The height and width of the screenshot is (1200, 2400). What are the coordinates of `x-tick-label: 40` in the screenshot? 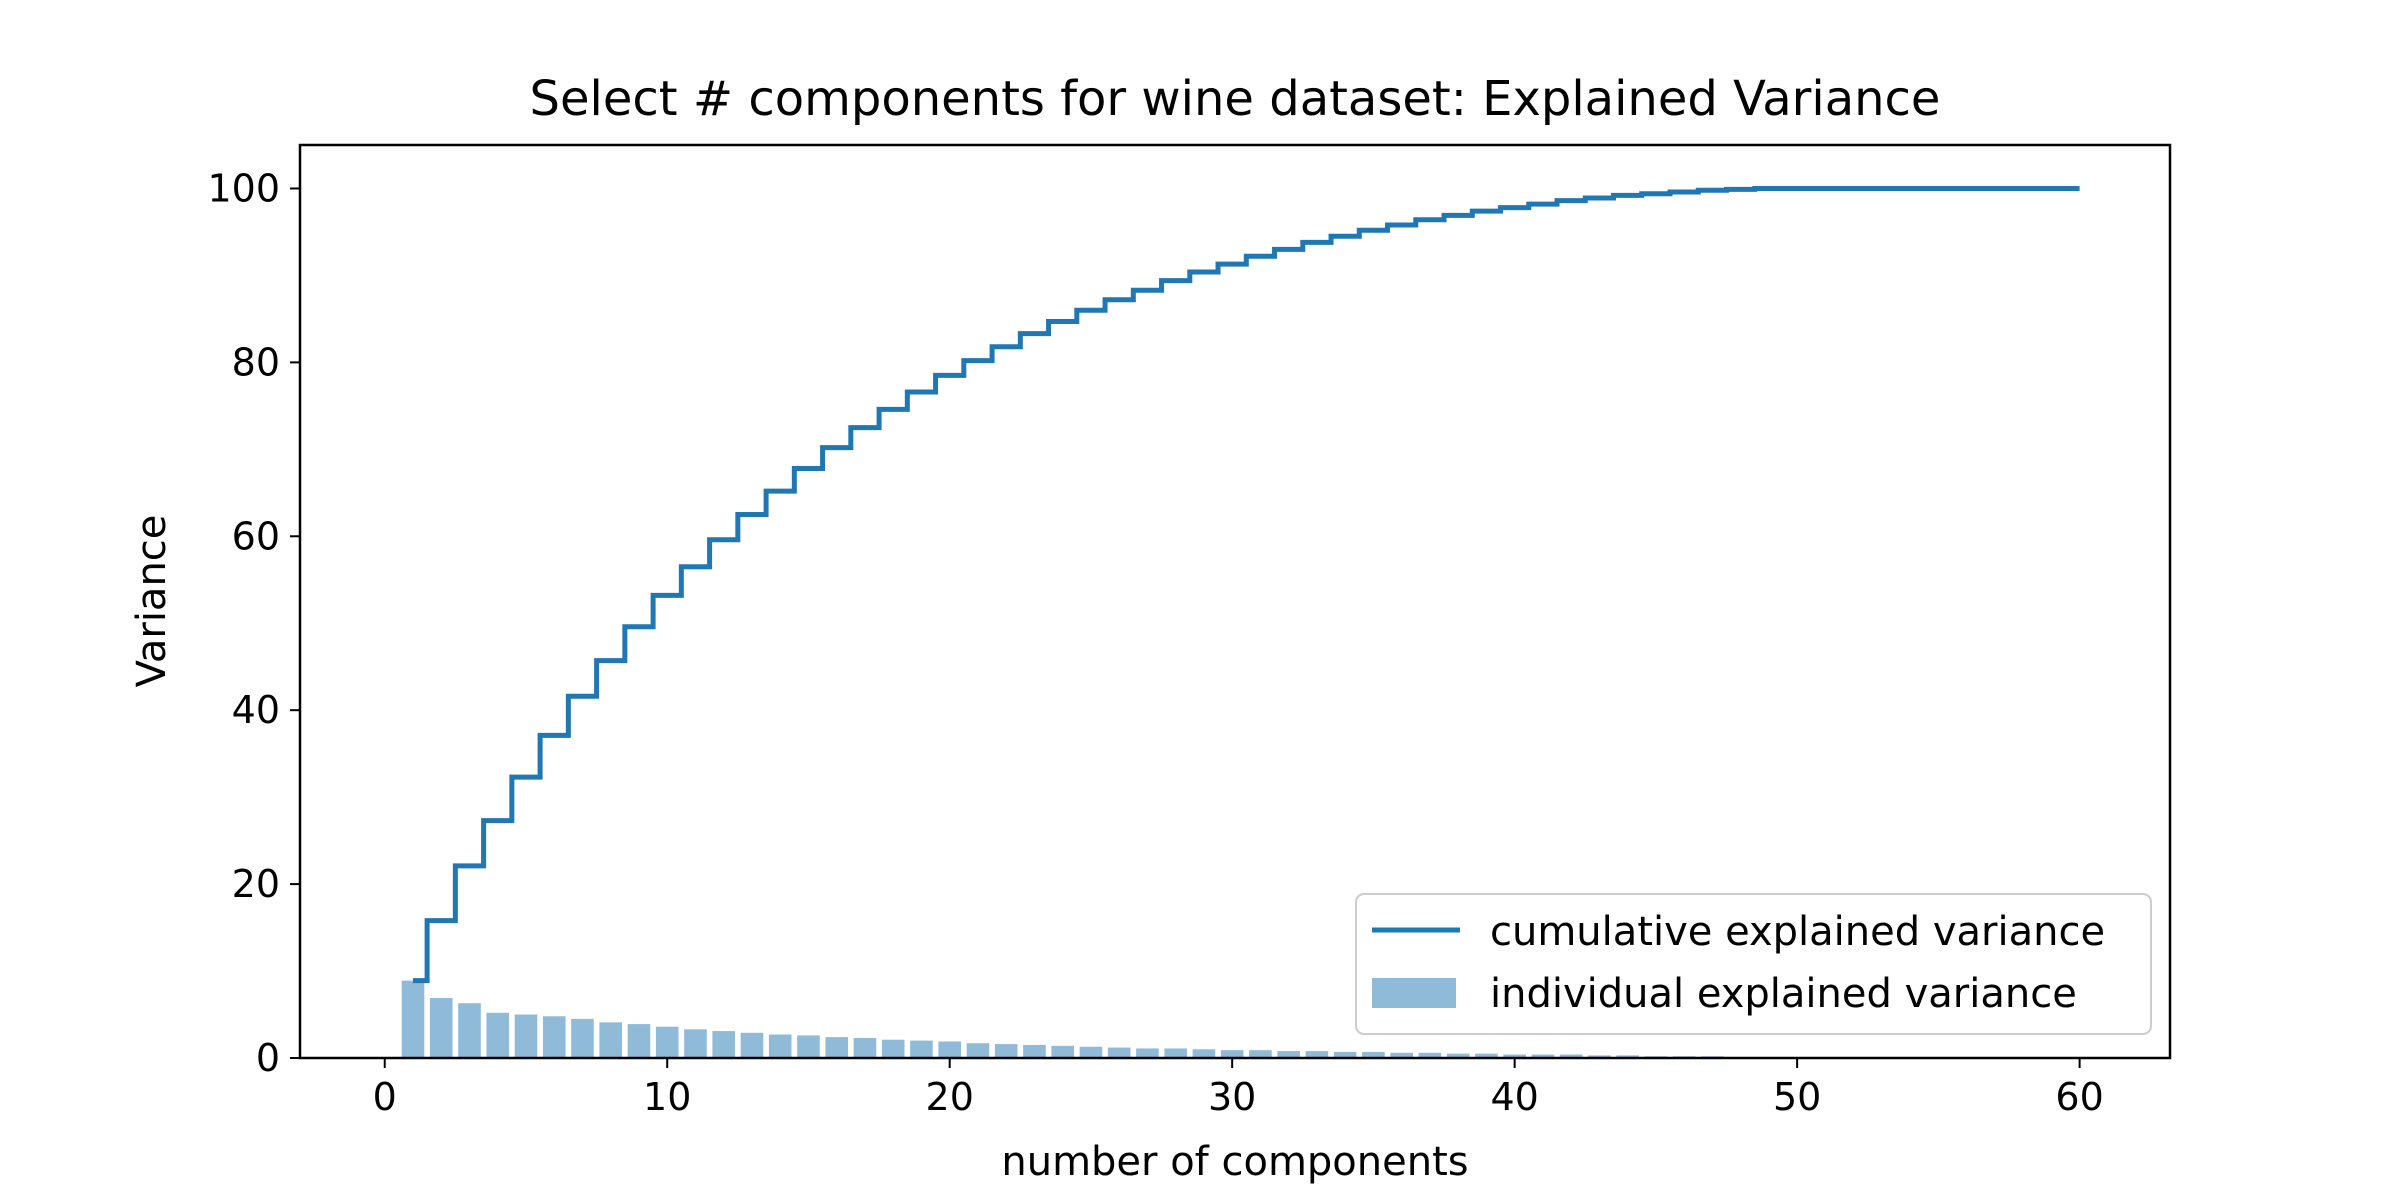 It's located at (1514, 1097).